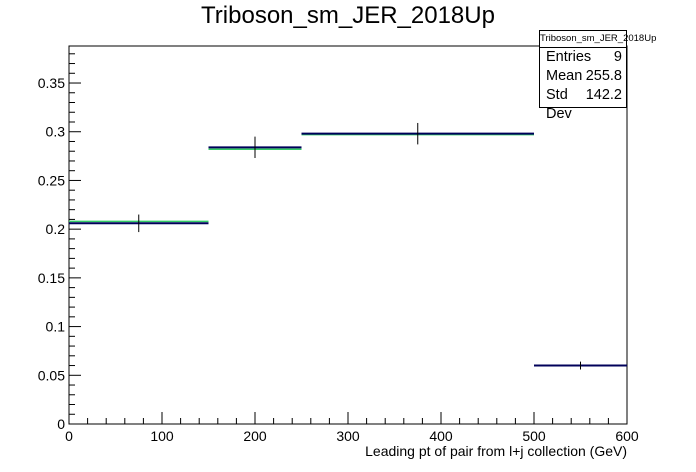  What do you see at coordinates (603, 76) in the screenshot?
I see `stats-mean-value: 255.8` at bounding box center [603, 76].